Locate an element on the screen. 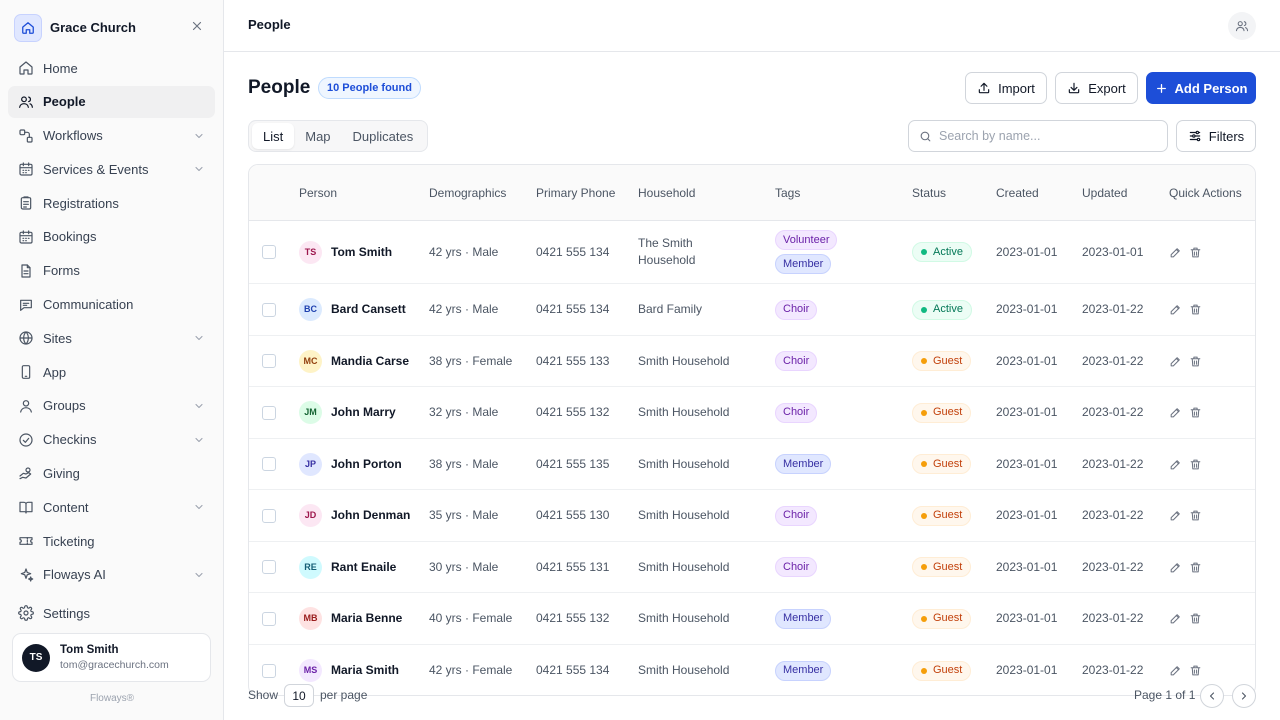 Image resolution: width=1280 pixels, height=720 pixels. person-name: Maria Smith is located at coordinates (365, 670).